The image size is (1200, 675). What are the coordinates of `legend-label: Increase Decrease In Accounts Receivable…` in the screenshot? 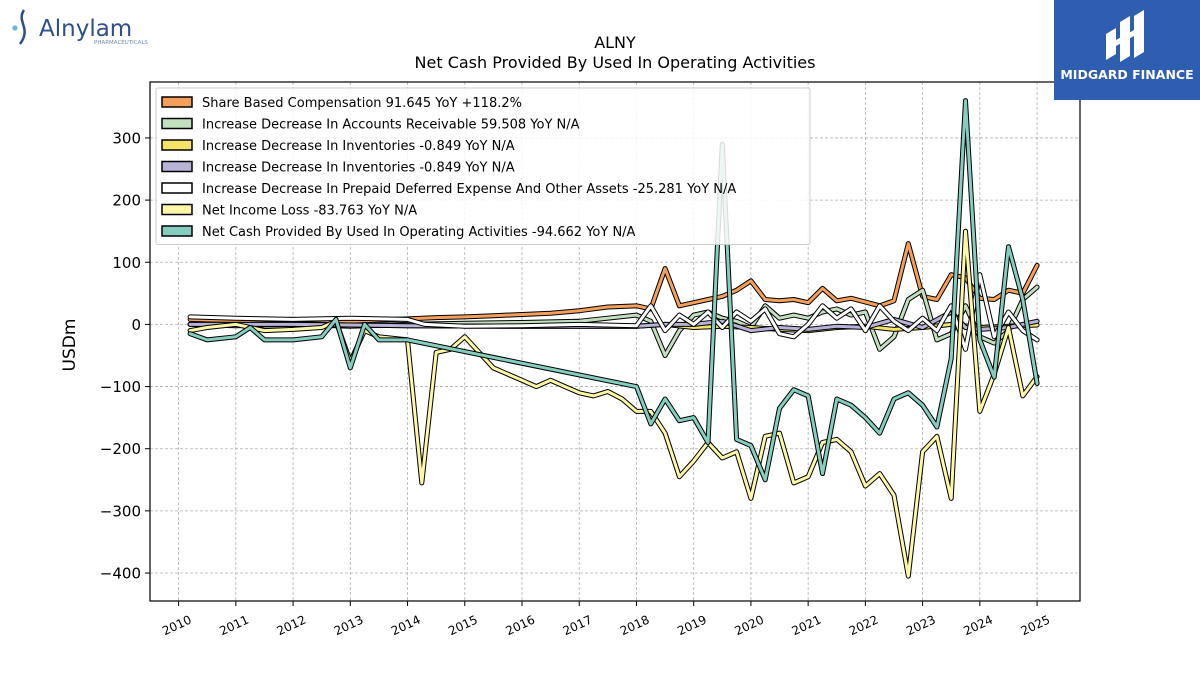 It's located at (391, 125).